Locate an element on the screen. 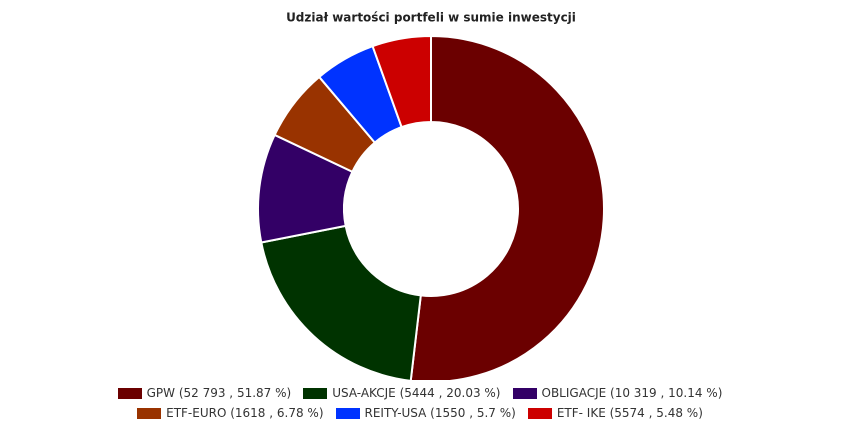  legend-label: REITY-USA (1550 , 5.7 %) is located at coordinates (440, 413).